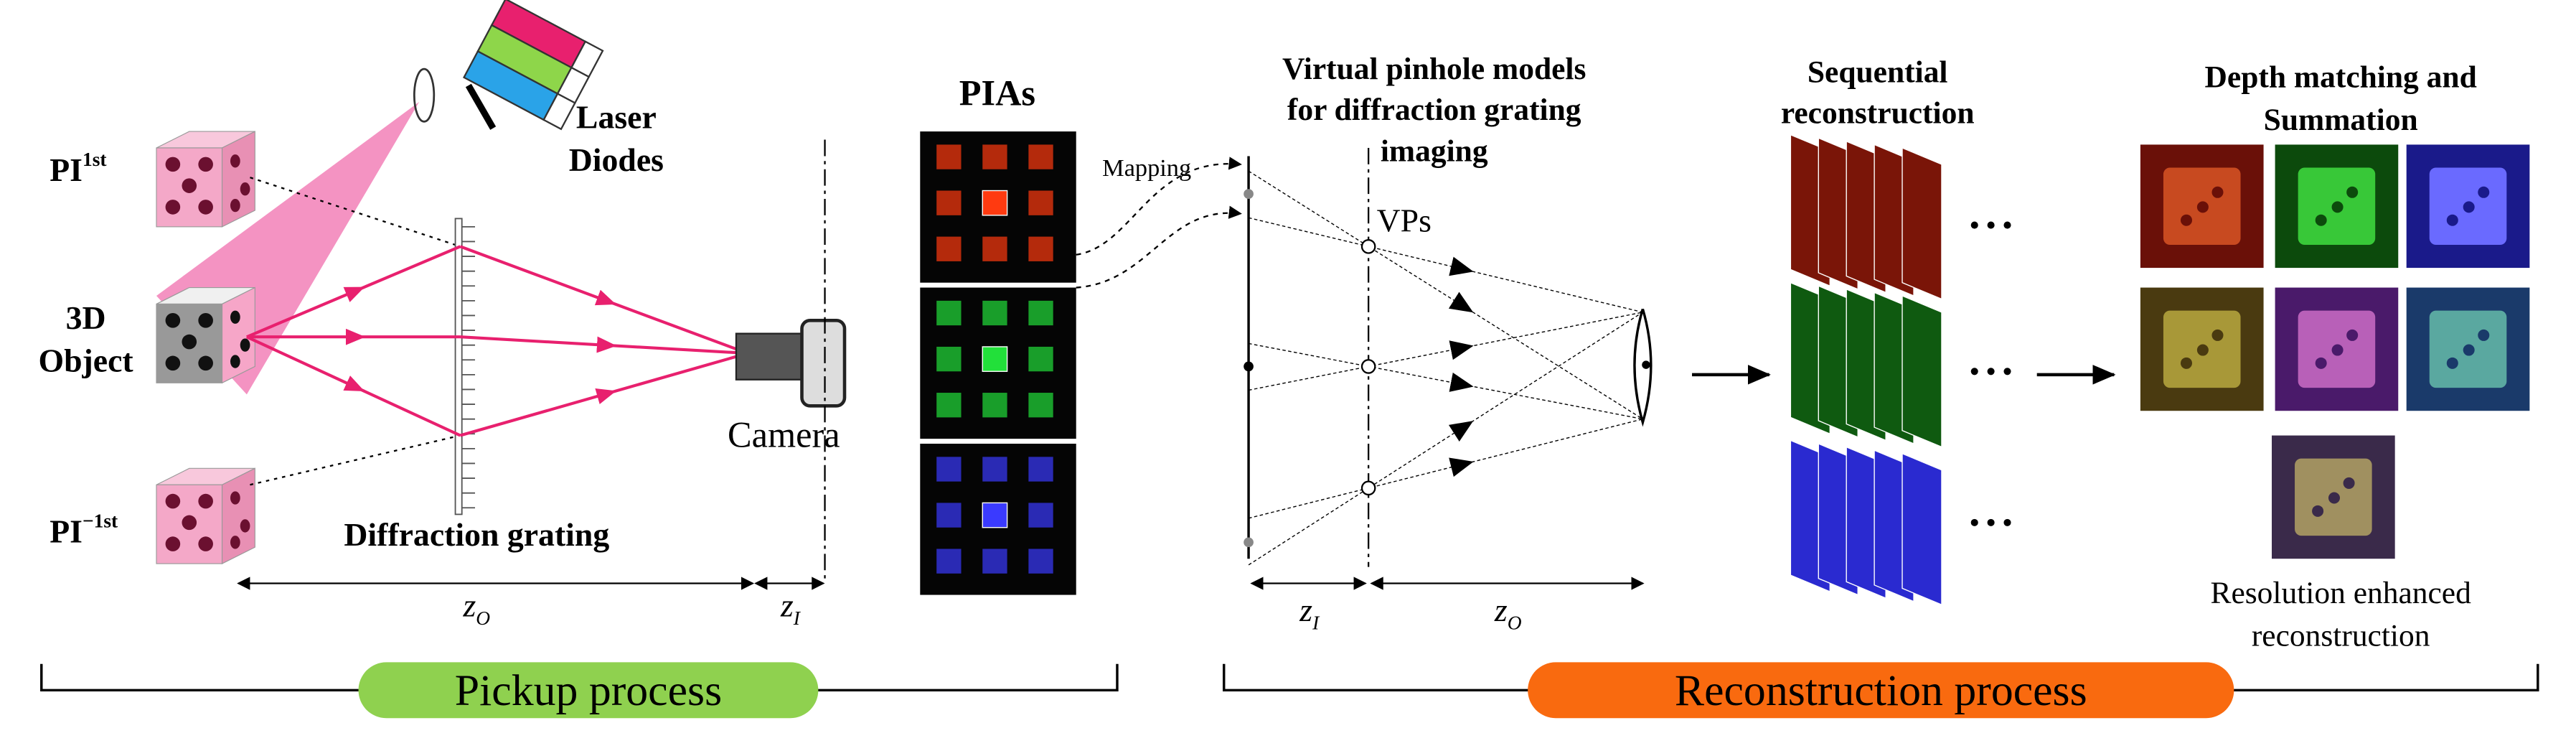 This screenshot has height=751, width=2576. Describe the element at coordinates (2341, 120) in the screenshot. I see `summation-title: Summation` at that location.